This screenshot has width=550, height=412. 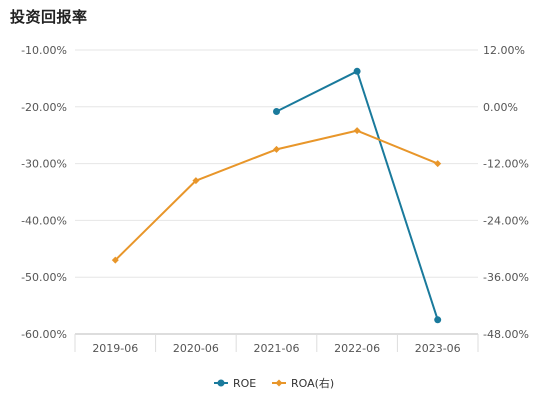 What do you see at coordinates (115, 348) in the screenshot?
I see `x-tick-label: 2019-06` at bounding box center [115, 348].